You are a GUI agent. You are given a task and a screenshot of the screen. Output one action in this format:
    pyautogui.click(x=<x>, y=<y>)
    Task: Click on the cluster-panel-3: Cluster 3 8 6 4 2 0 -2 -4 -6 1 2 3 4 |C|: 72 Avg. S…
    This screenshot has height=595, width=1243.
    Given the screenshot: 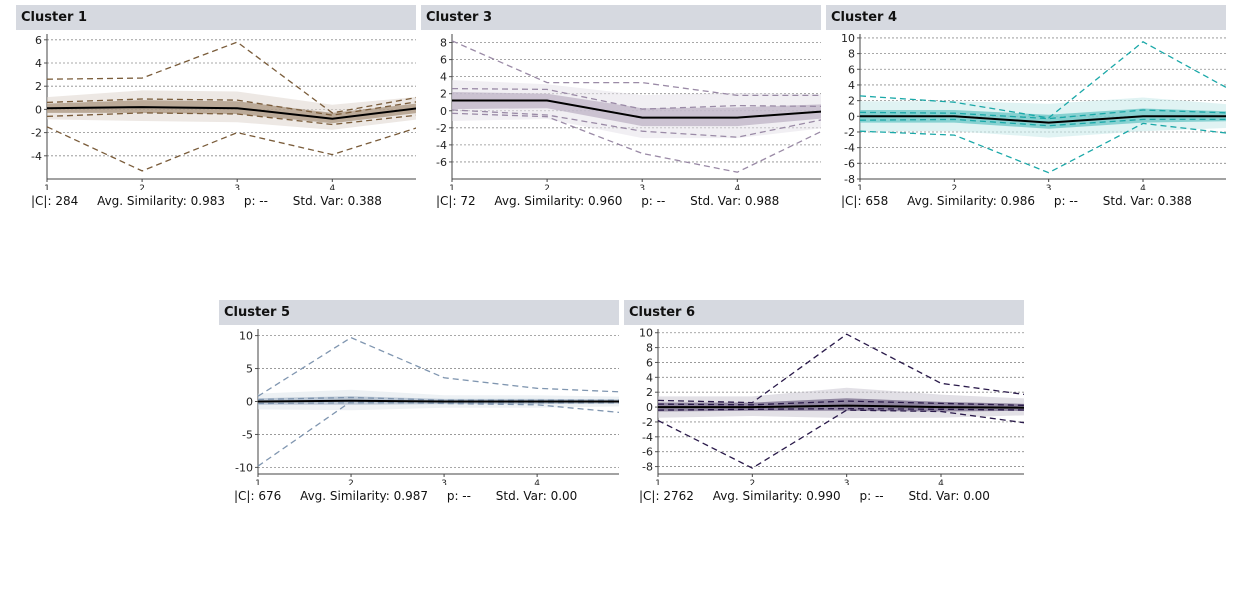 What is the action you would take?
    pyautogui.click(x=621, y=110)
    